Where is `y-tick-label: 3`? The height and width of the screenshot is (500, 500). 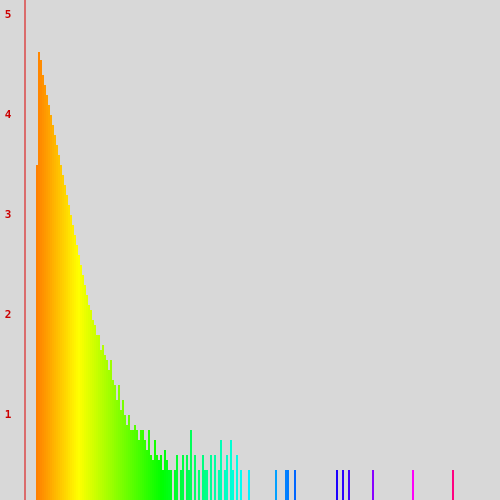
y-tick-label: 3 is located at coordinates (8, 214).